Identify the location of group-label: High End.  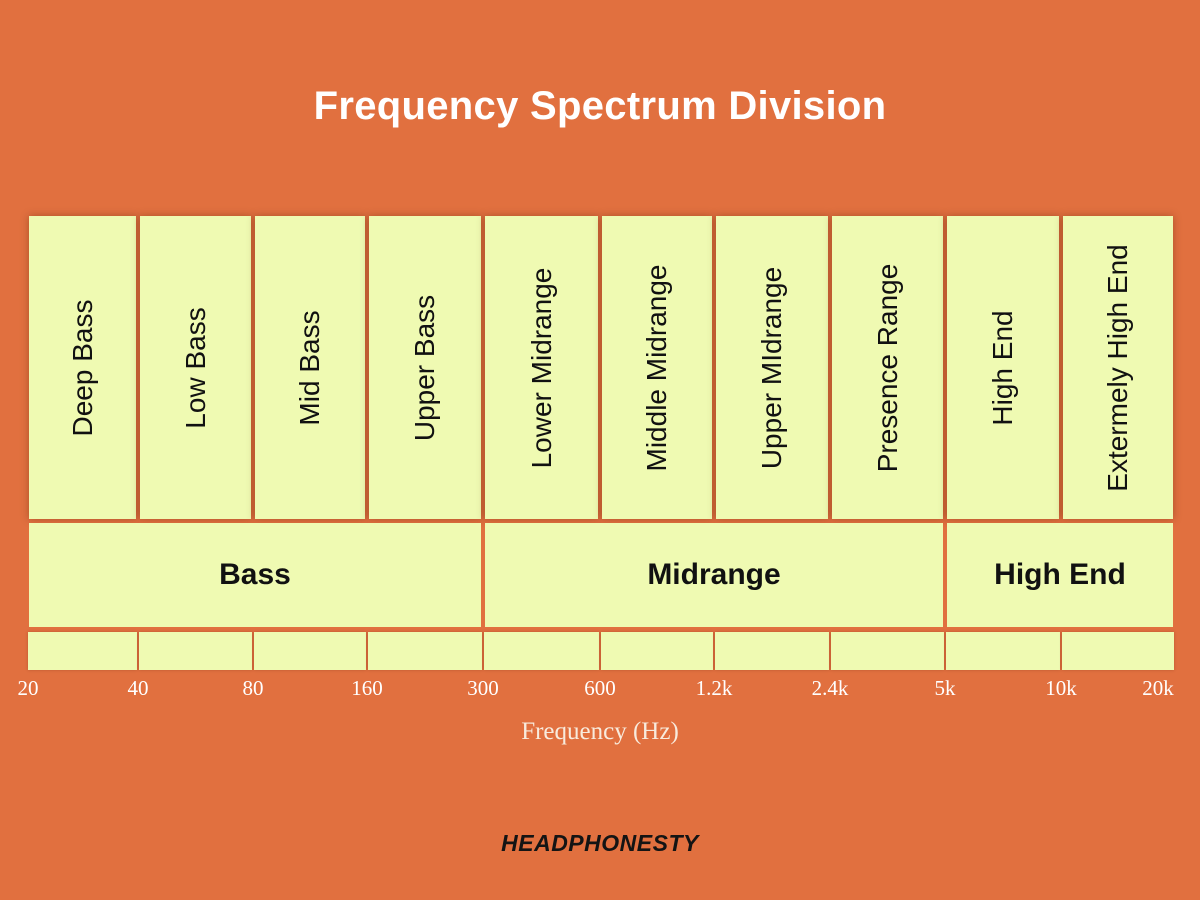
(1060, 574).